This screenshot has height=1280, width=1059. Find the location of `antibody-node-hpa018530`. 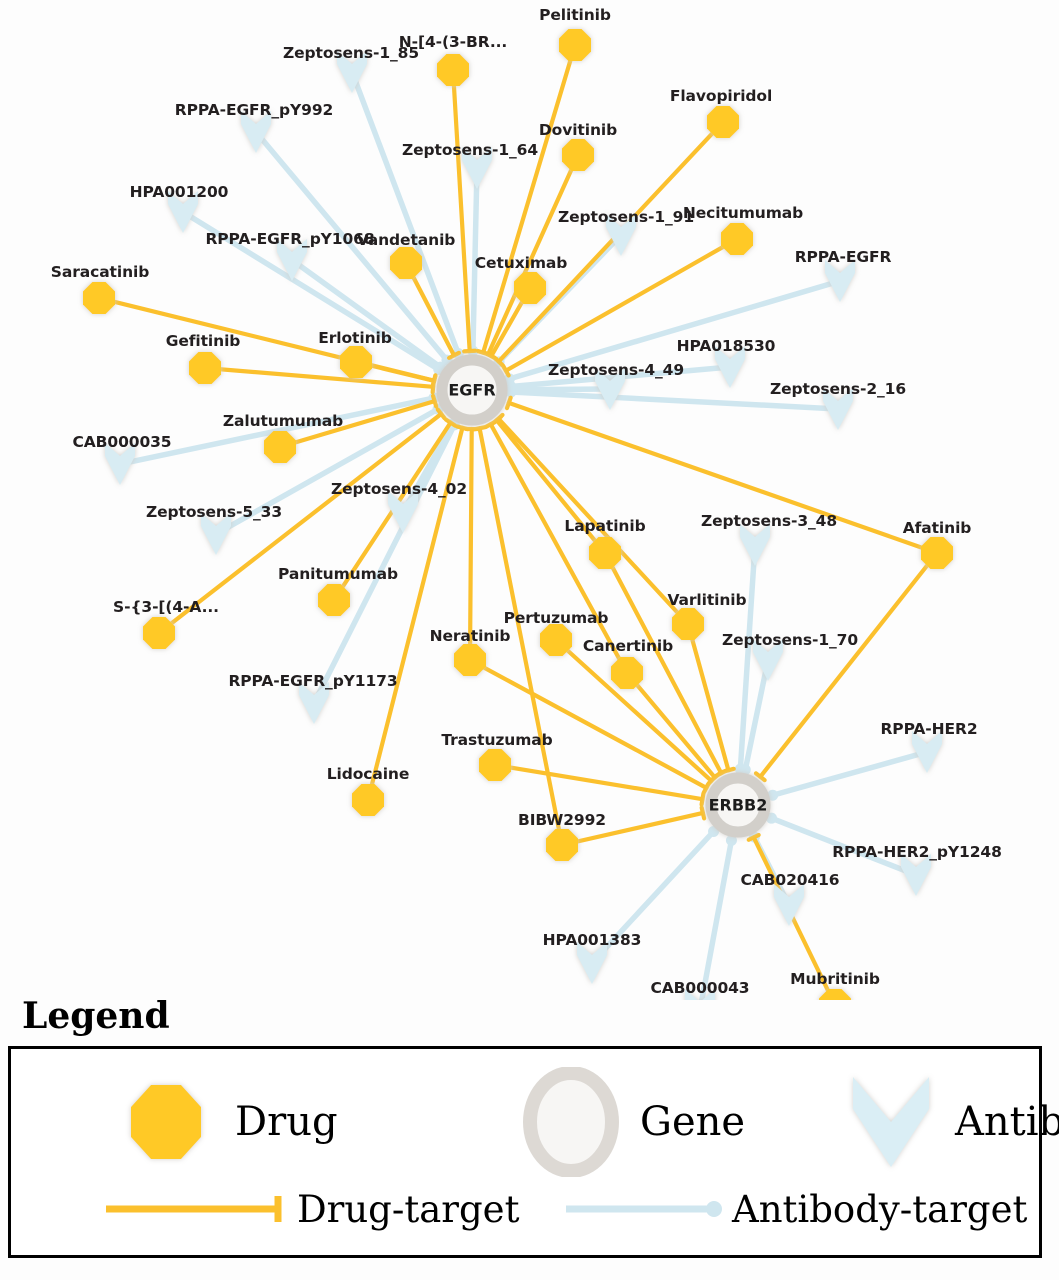

antibody-node-hpa018530 is located at coordinates (730, 367).